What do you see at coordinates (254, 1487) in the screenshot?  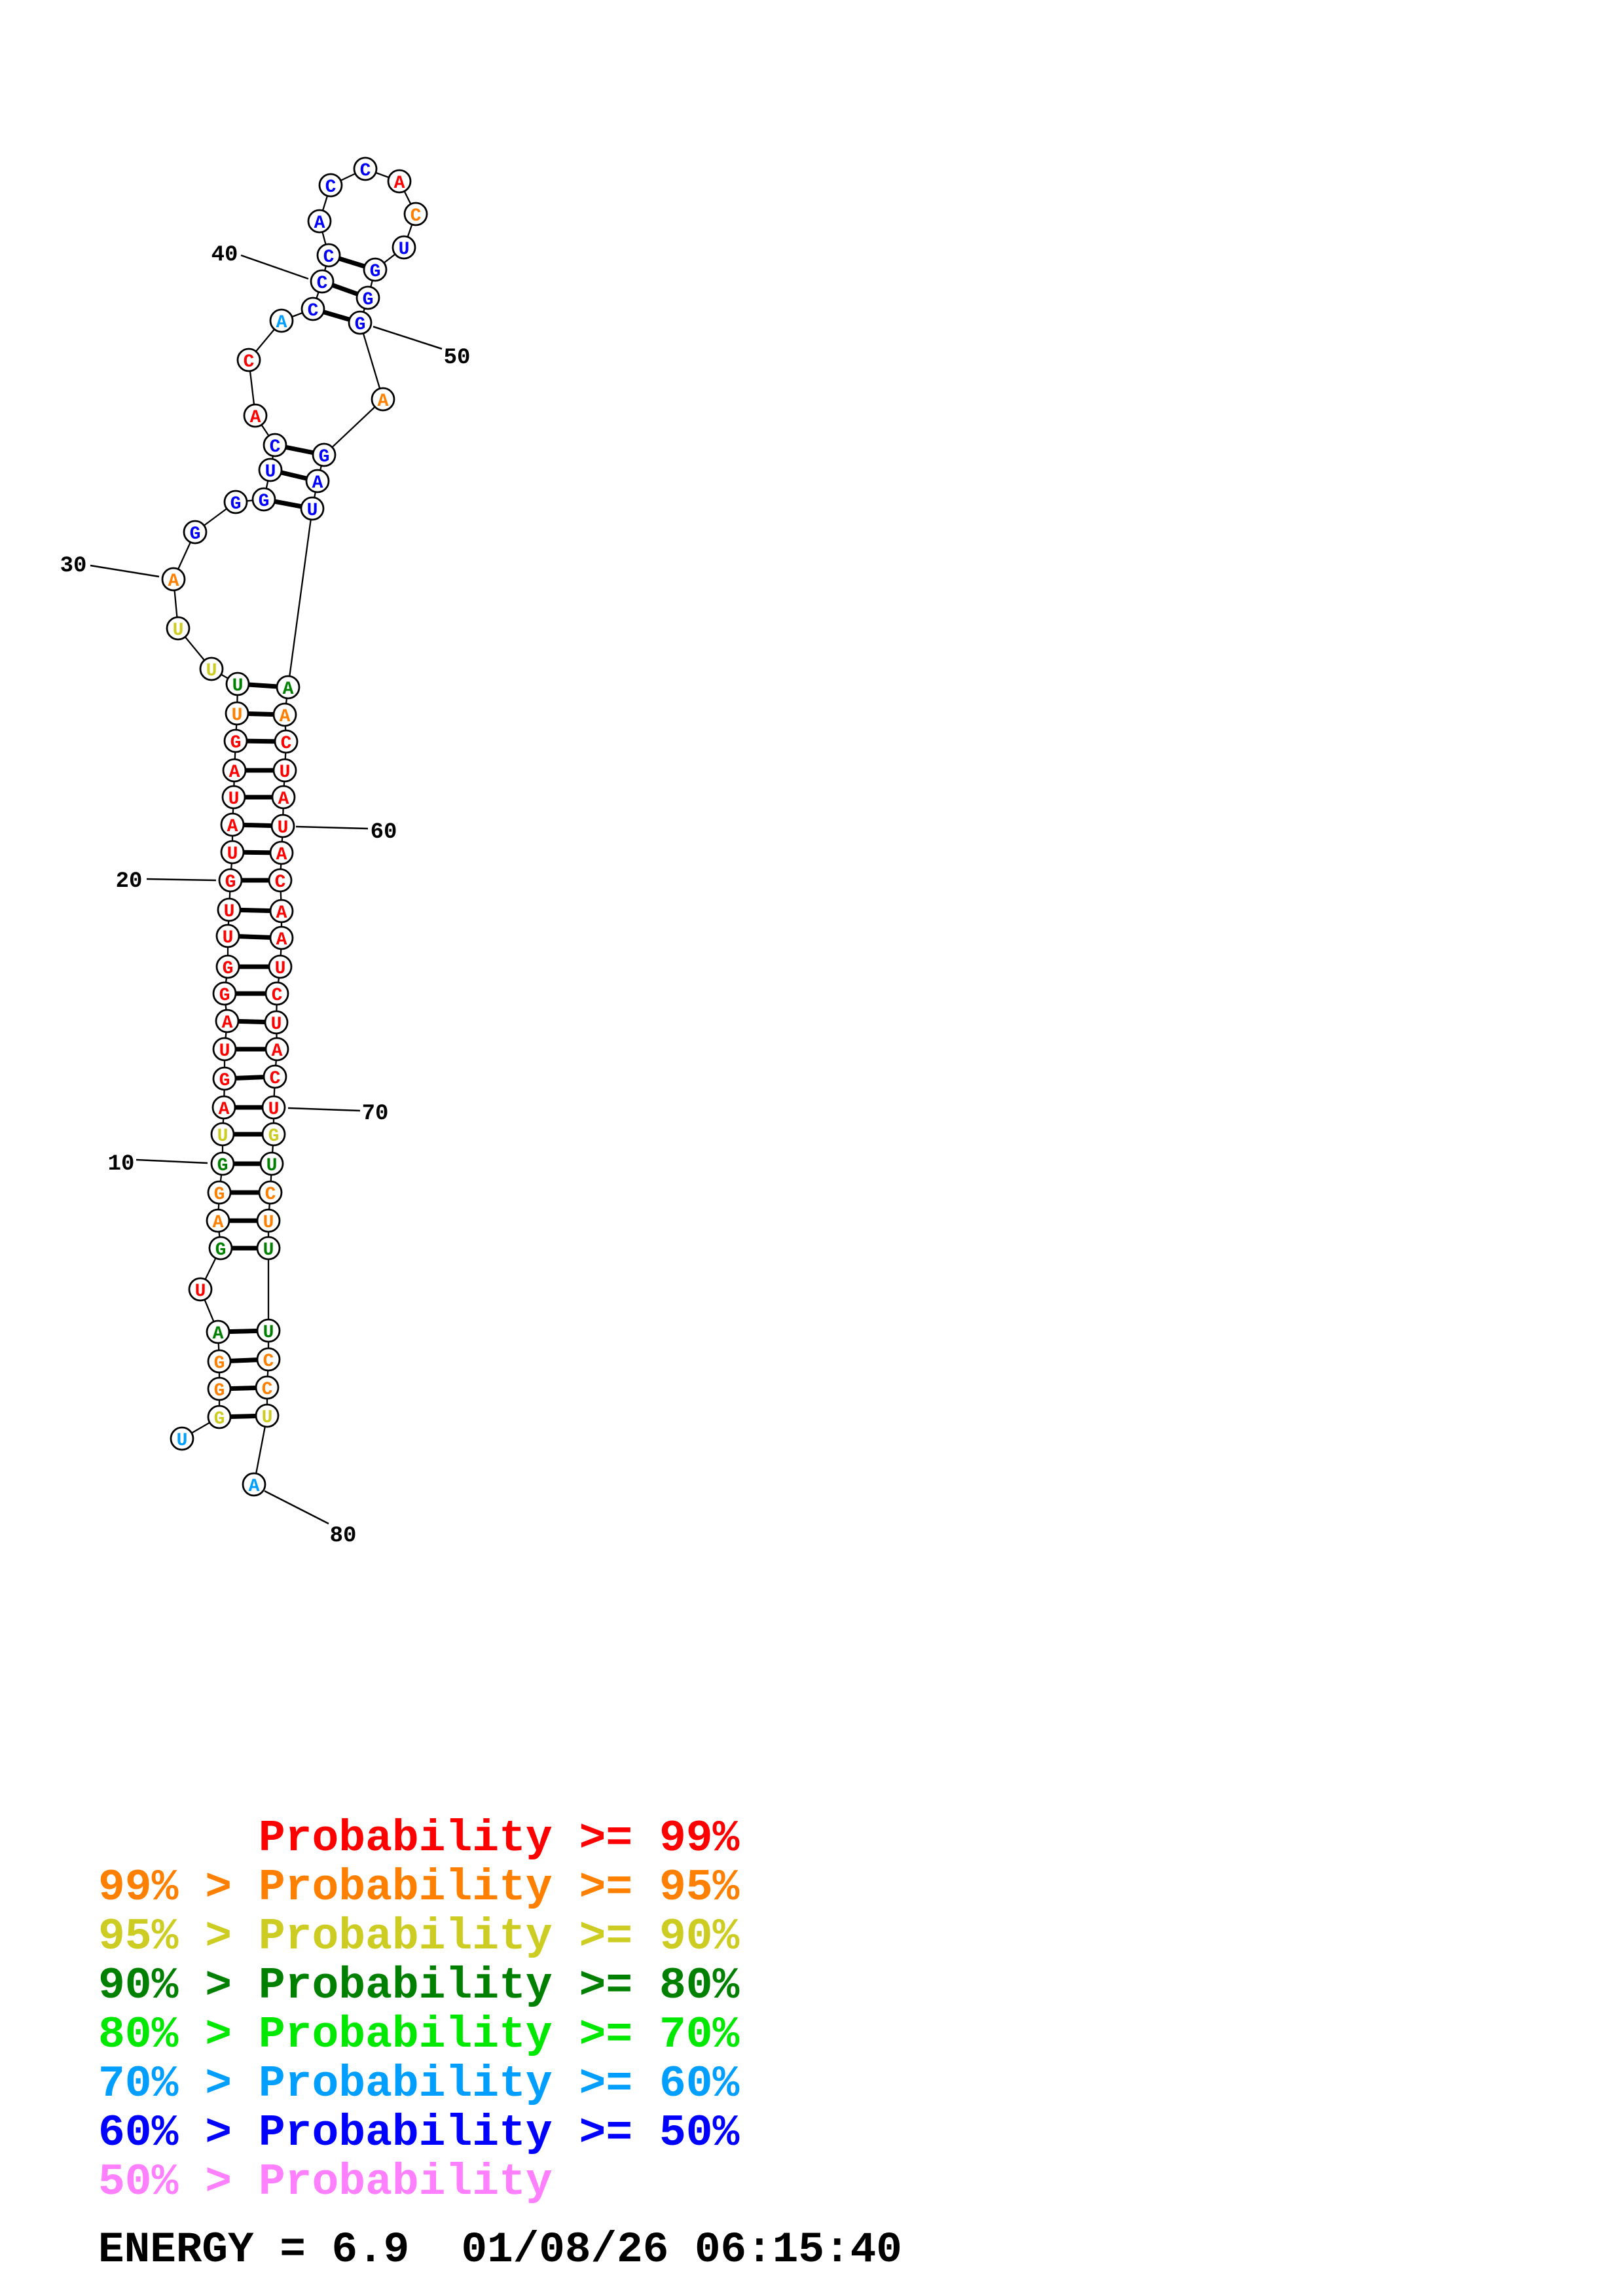 I see `nucleotide-80-base-letter: A` at bounding box center [254, 1487].